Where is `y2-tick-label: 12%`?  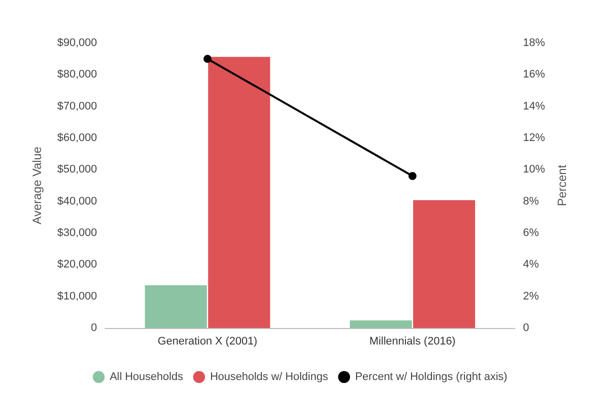 y2-tick-label: 12% is located at coordinates (534, 138).